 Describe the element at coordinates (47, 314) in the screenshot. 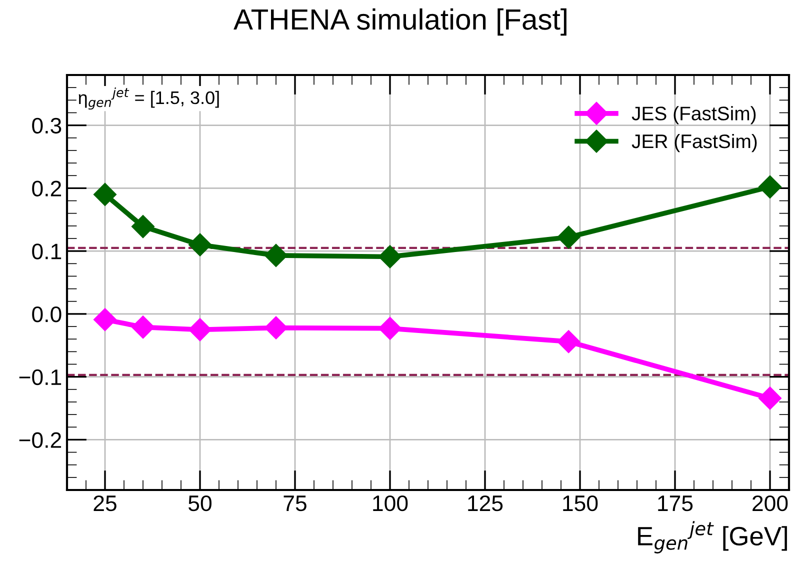

I see `y-tick-label: 0.0` at that location.